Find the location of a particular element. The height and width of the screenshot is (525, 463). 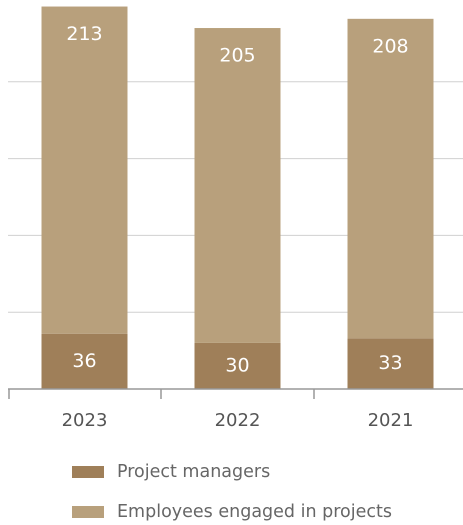

legend-label: Employees engaged in projects is located at coordinates (254, 512).